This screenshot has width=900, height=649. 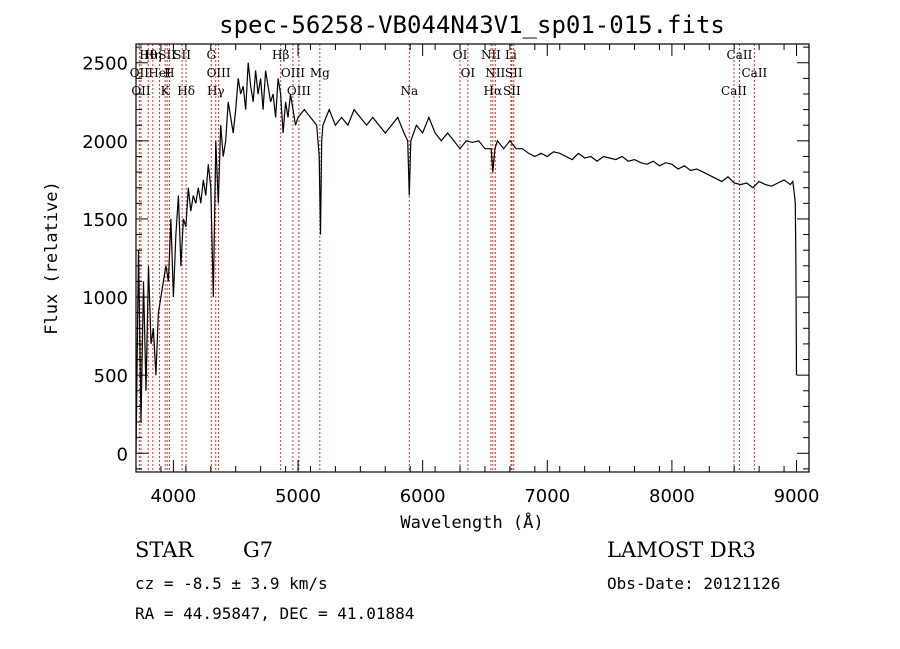 What do you see at coordinates (298, 496) in the screenshot?
I see `x-tick-label: 5000` at bounding box center [298, 496].